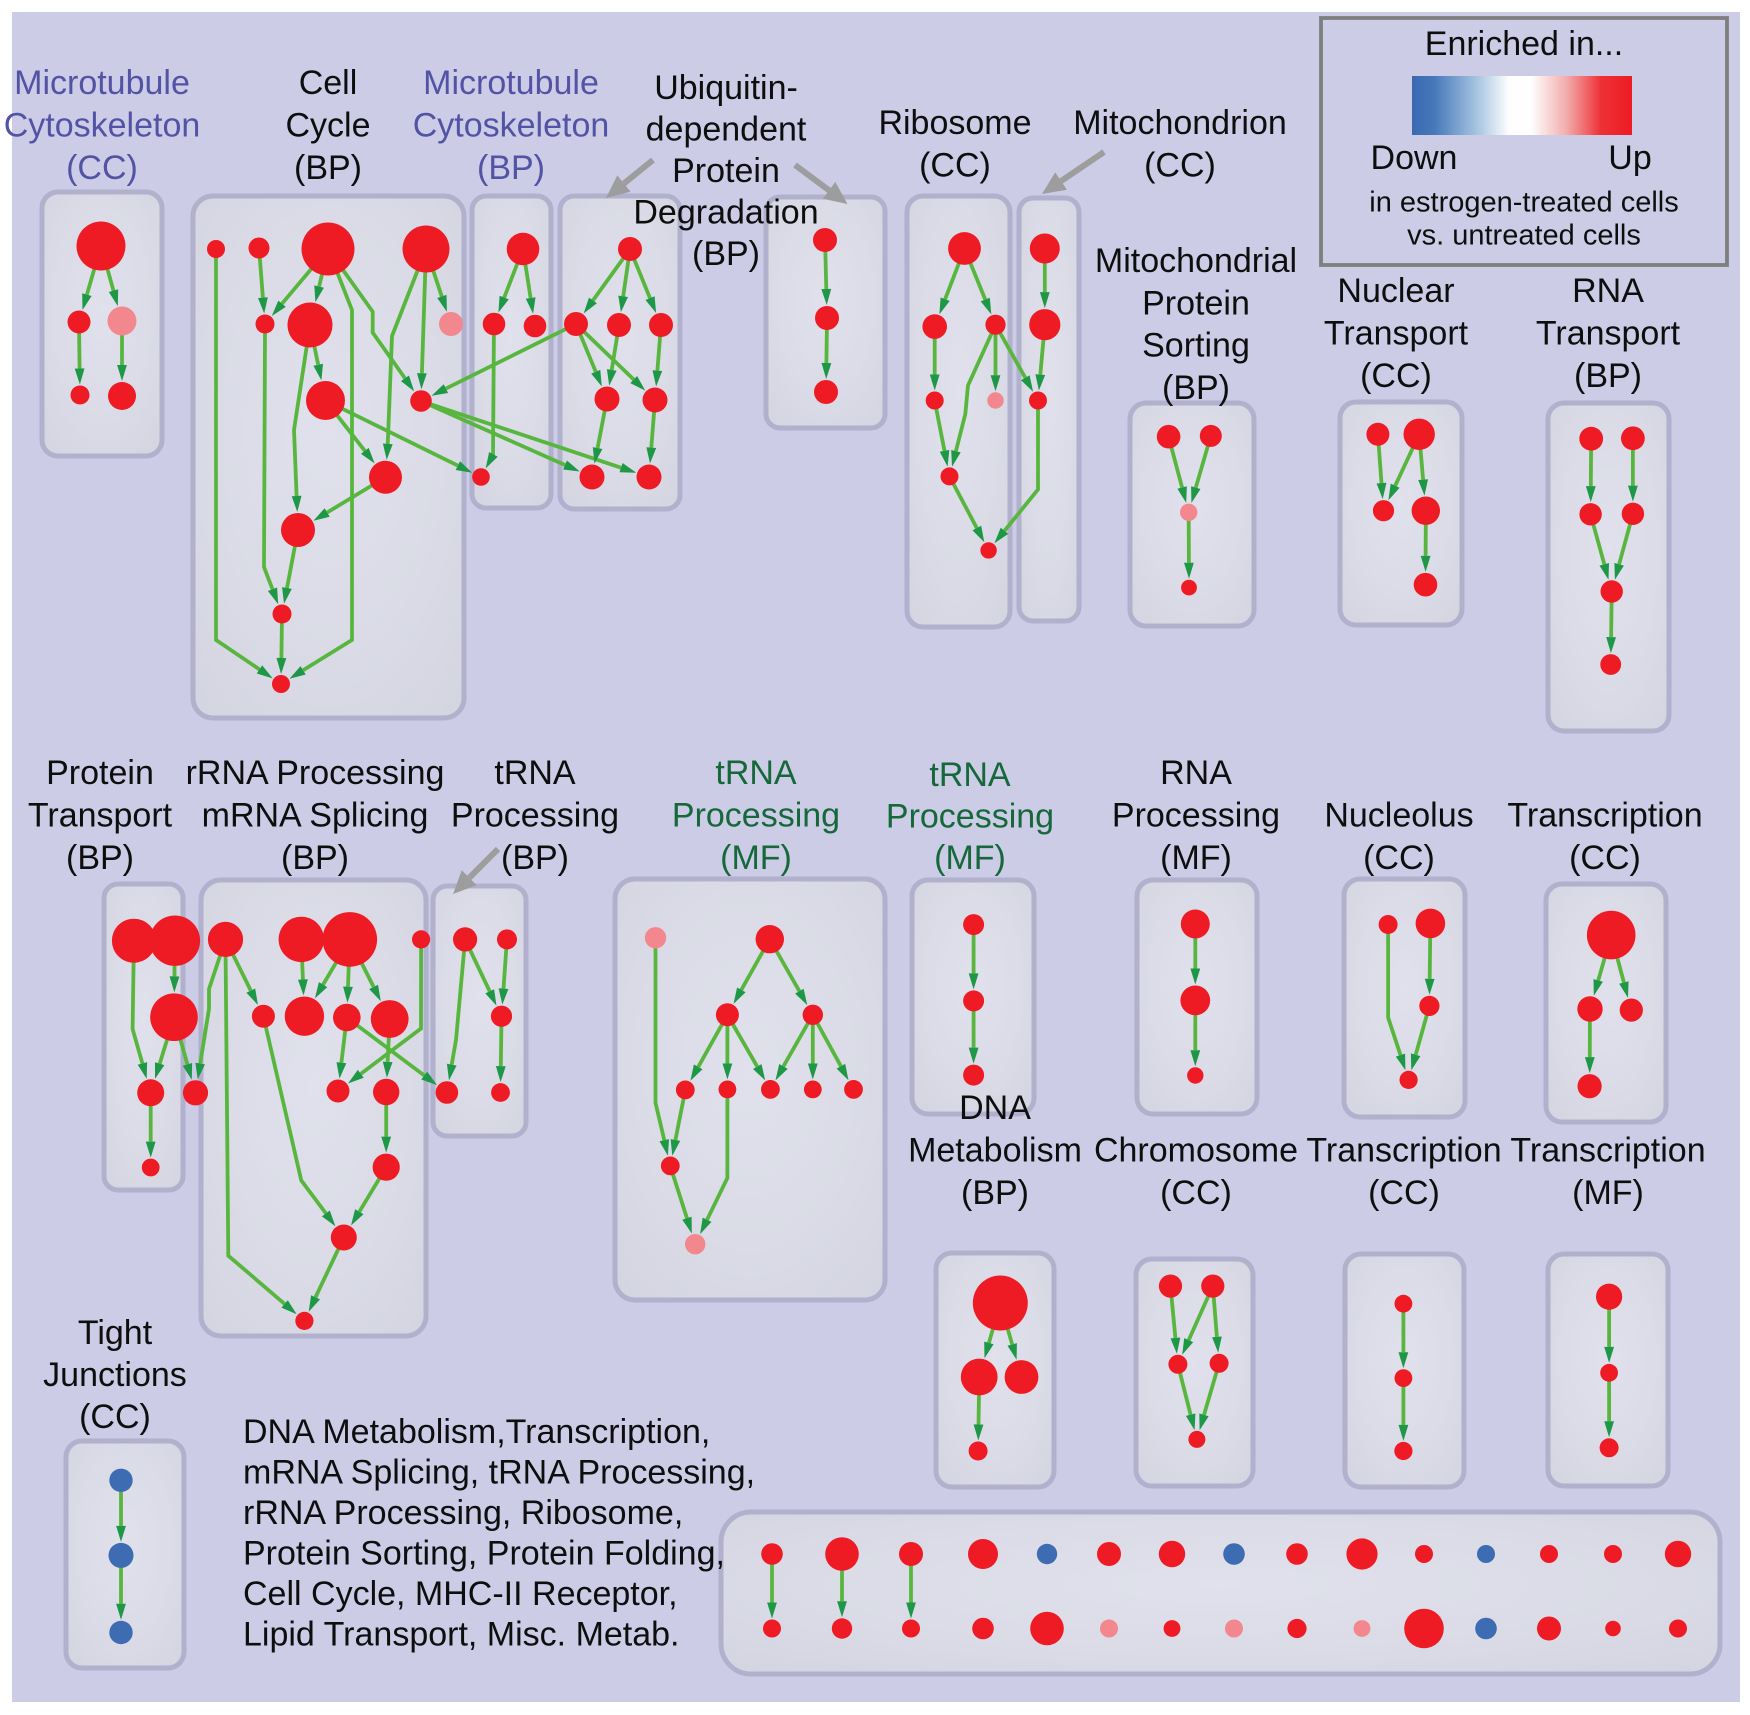 This screenshot has height=1715, width=1750. What do you see at coordinates (1629, 158) in the screenshot?
I see `svg-text: Up` at bounding box center [1629, 158].